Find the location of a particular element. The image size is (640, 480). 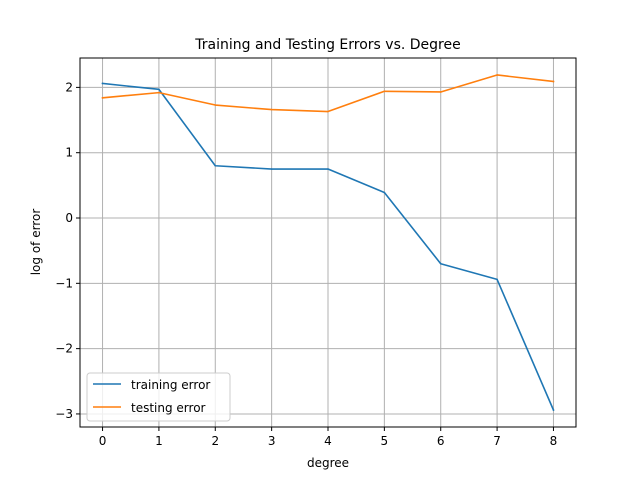

legend-label-testing-error: testing error is located at coordinates (168, 408).